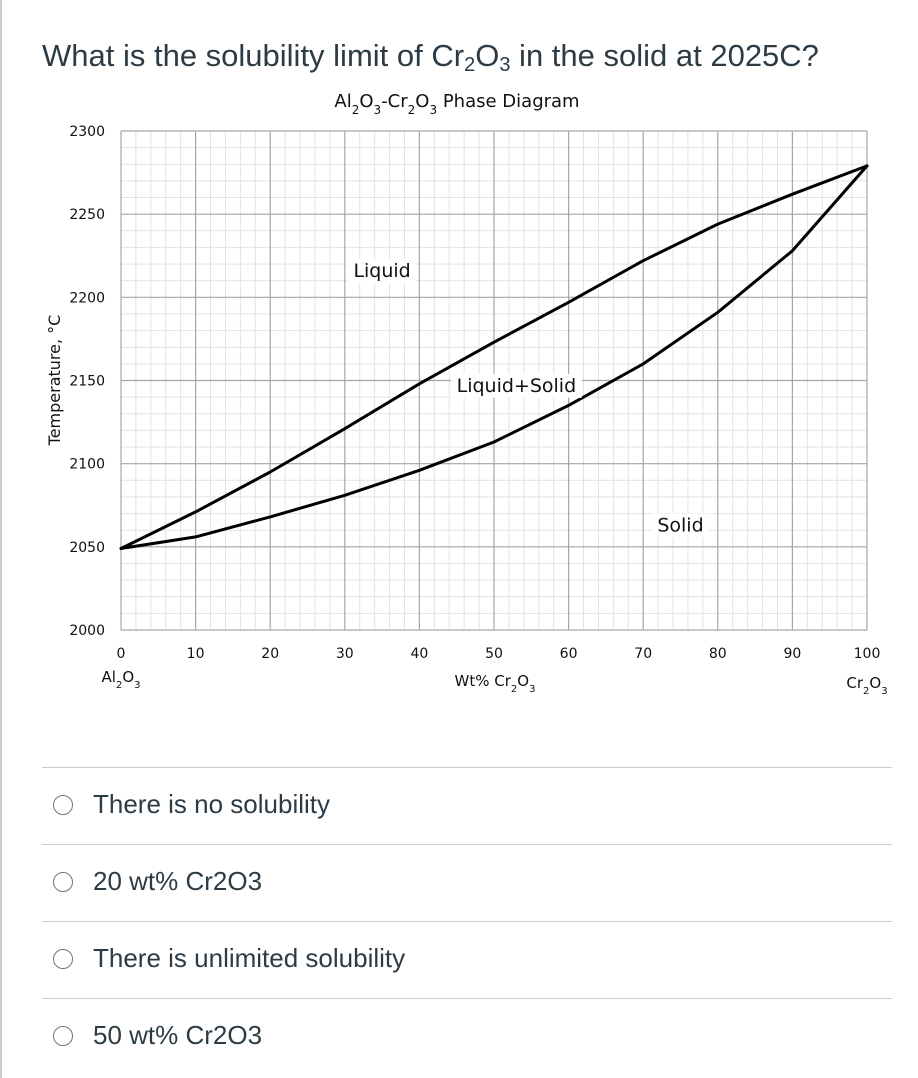 The image size is (918, 1078). I want to click on region-label: Solid, so click(680, 526).